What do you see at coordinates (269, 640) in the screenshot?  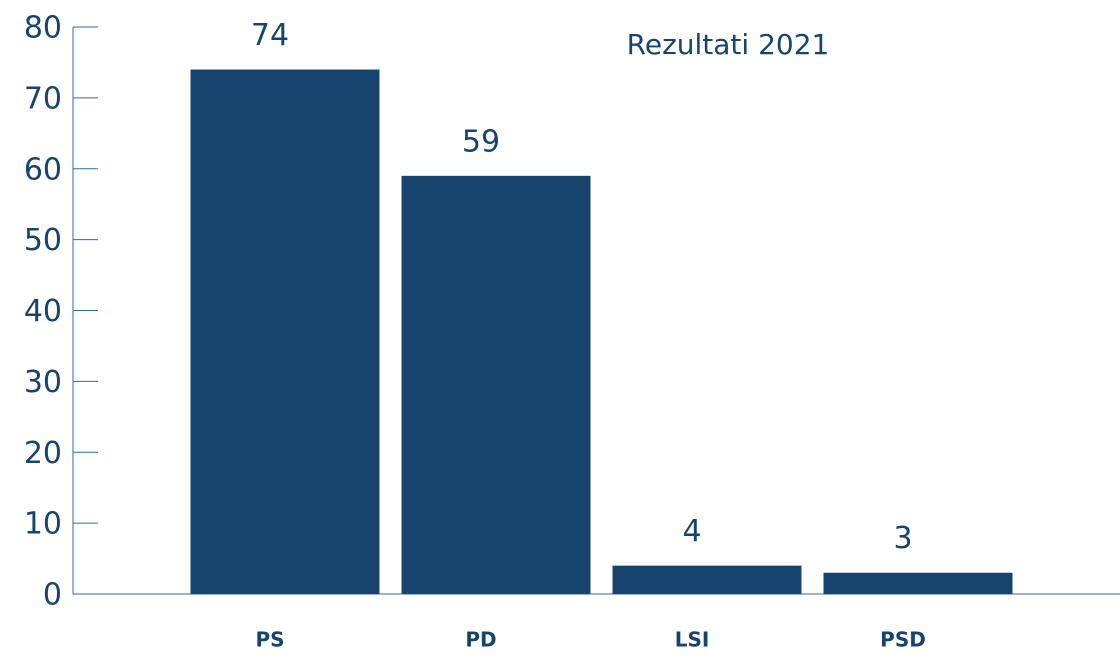 I see `x-tick-label: PS` at bounding box center [269, 640].